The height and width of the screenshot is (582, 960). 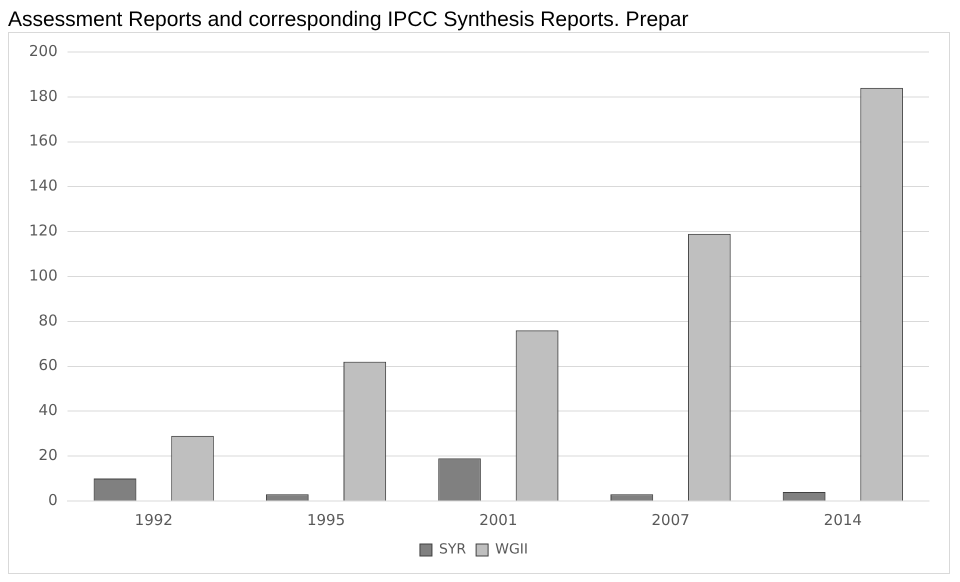 What do you see at coordinates (43, 51) in the screenshot?
I see `y-tick-label: 200` at bounding box center [43, 51].